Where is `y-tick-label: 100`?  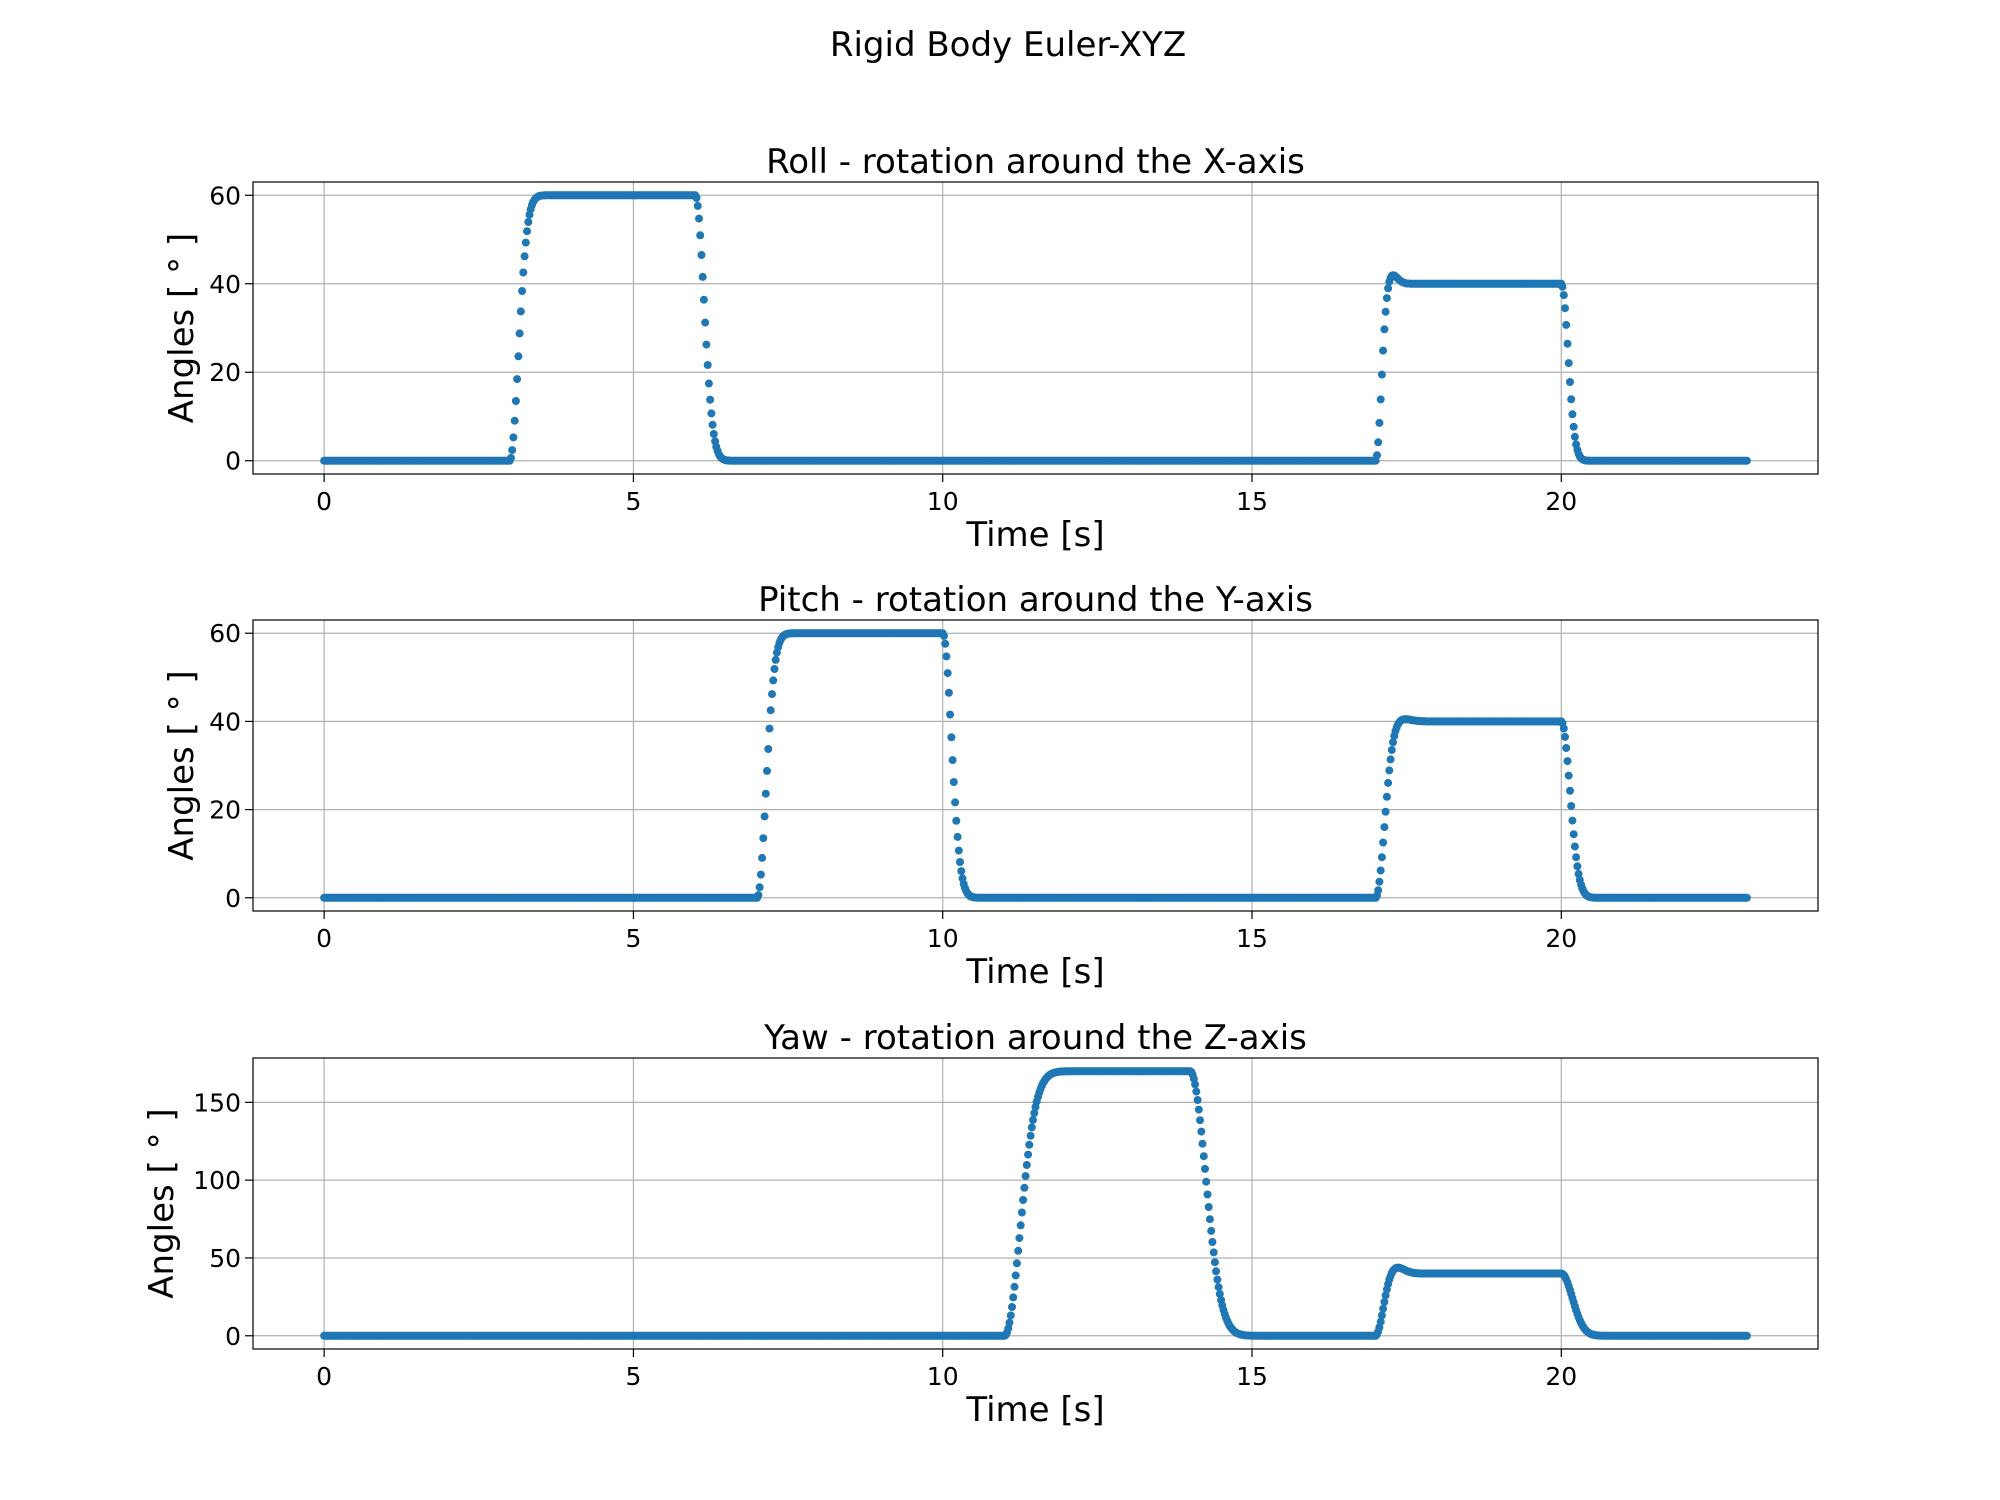 y-tick-label: 100 is located at coordinates (217, 1180).